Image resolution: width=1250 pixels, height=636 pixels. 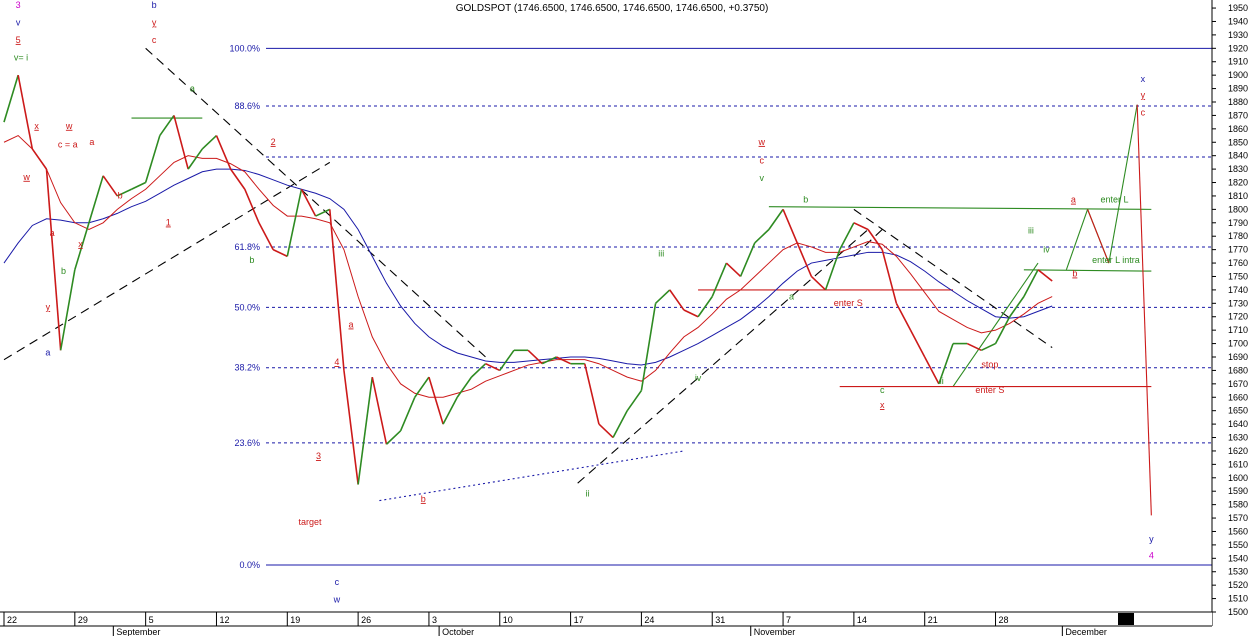 I want to click on y-tick-label: 1930, so click(x=1238, y=35).